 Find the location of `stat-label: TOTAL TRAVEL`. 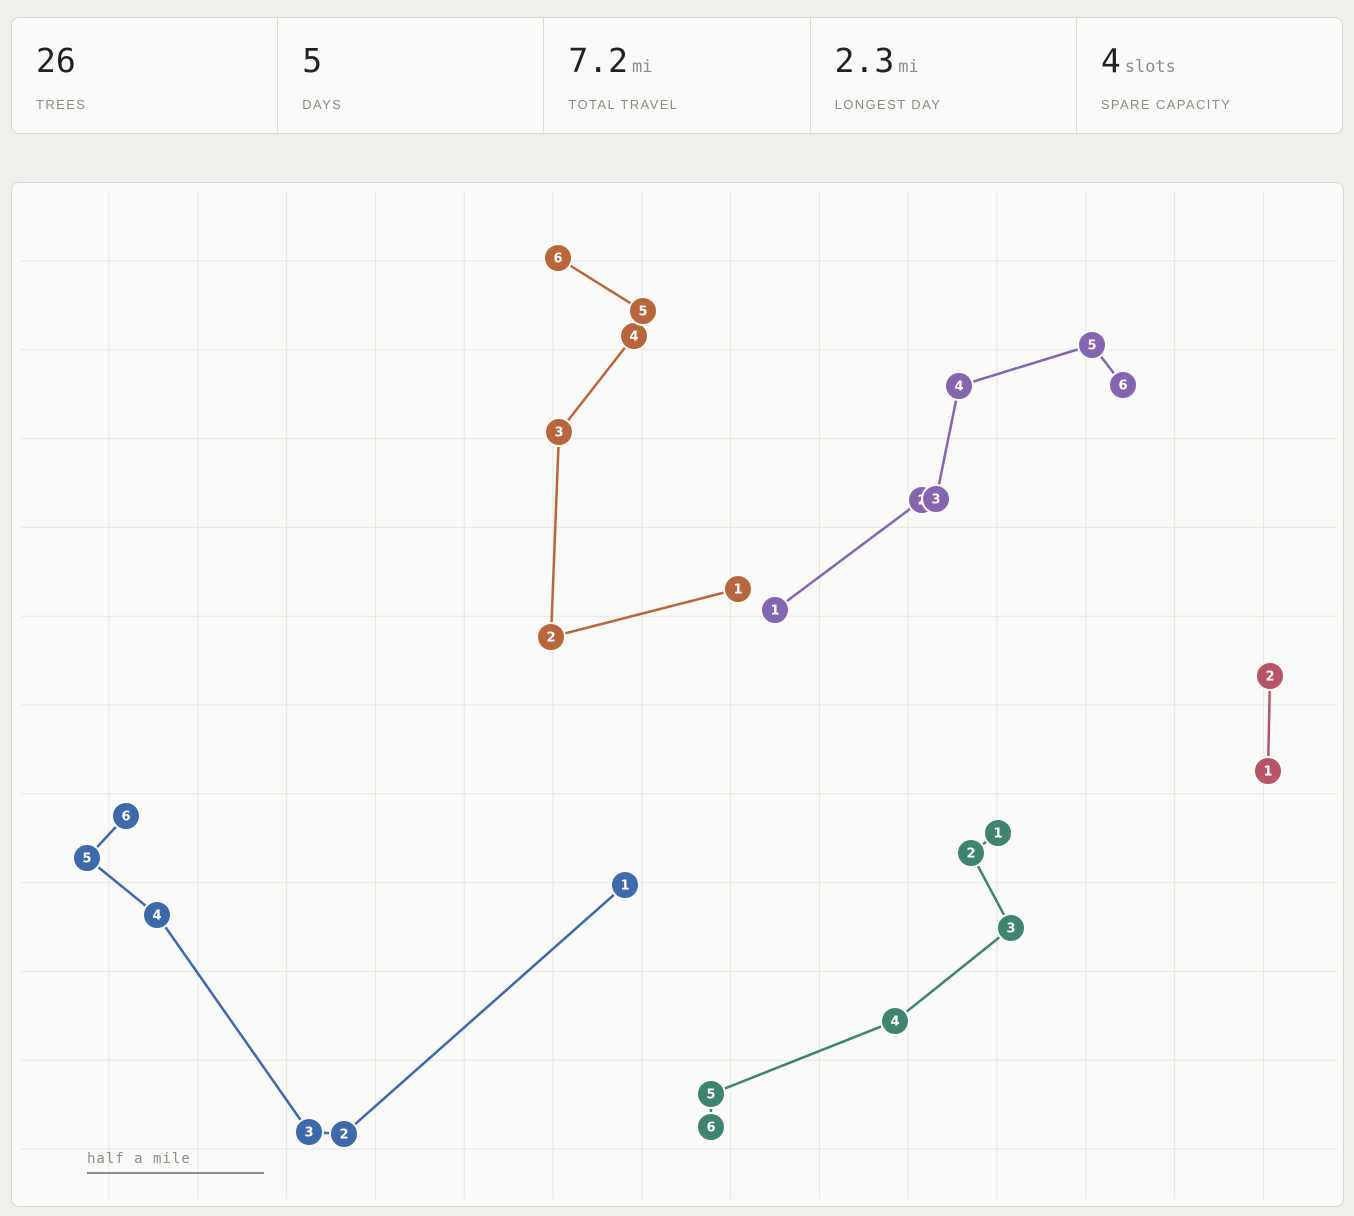

stat-label: TOTAL TRAVEL is located at coordinates (623, 104).